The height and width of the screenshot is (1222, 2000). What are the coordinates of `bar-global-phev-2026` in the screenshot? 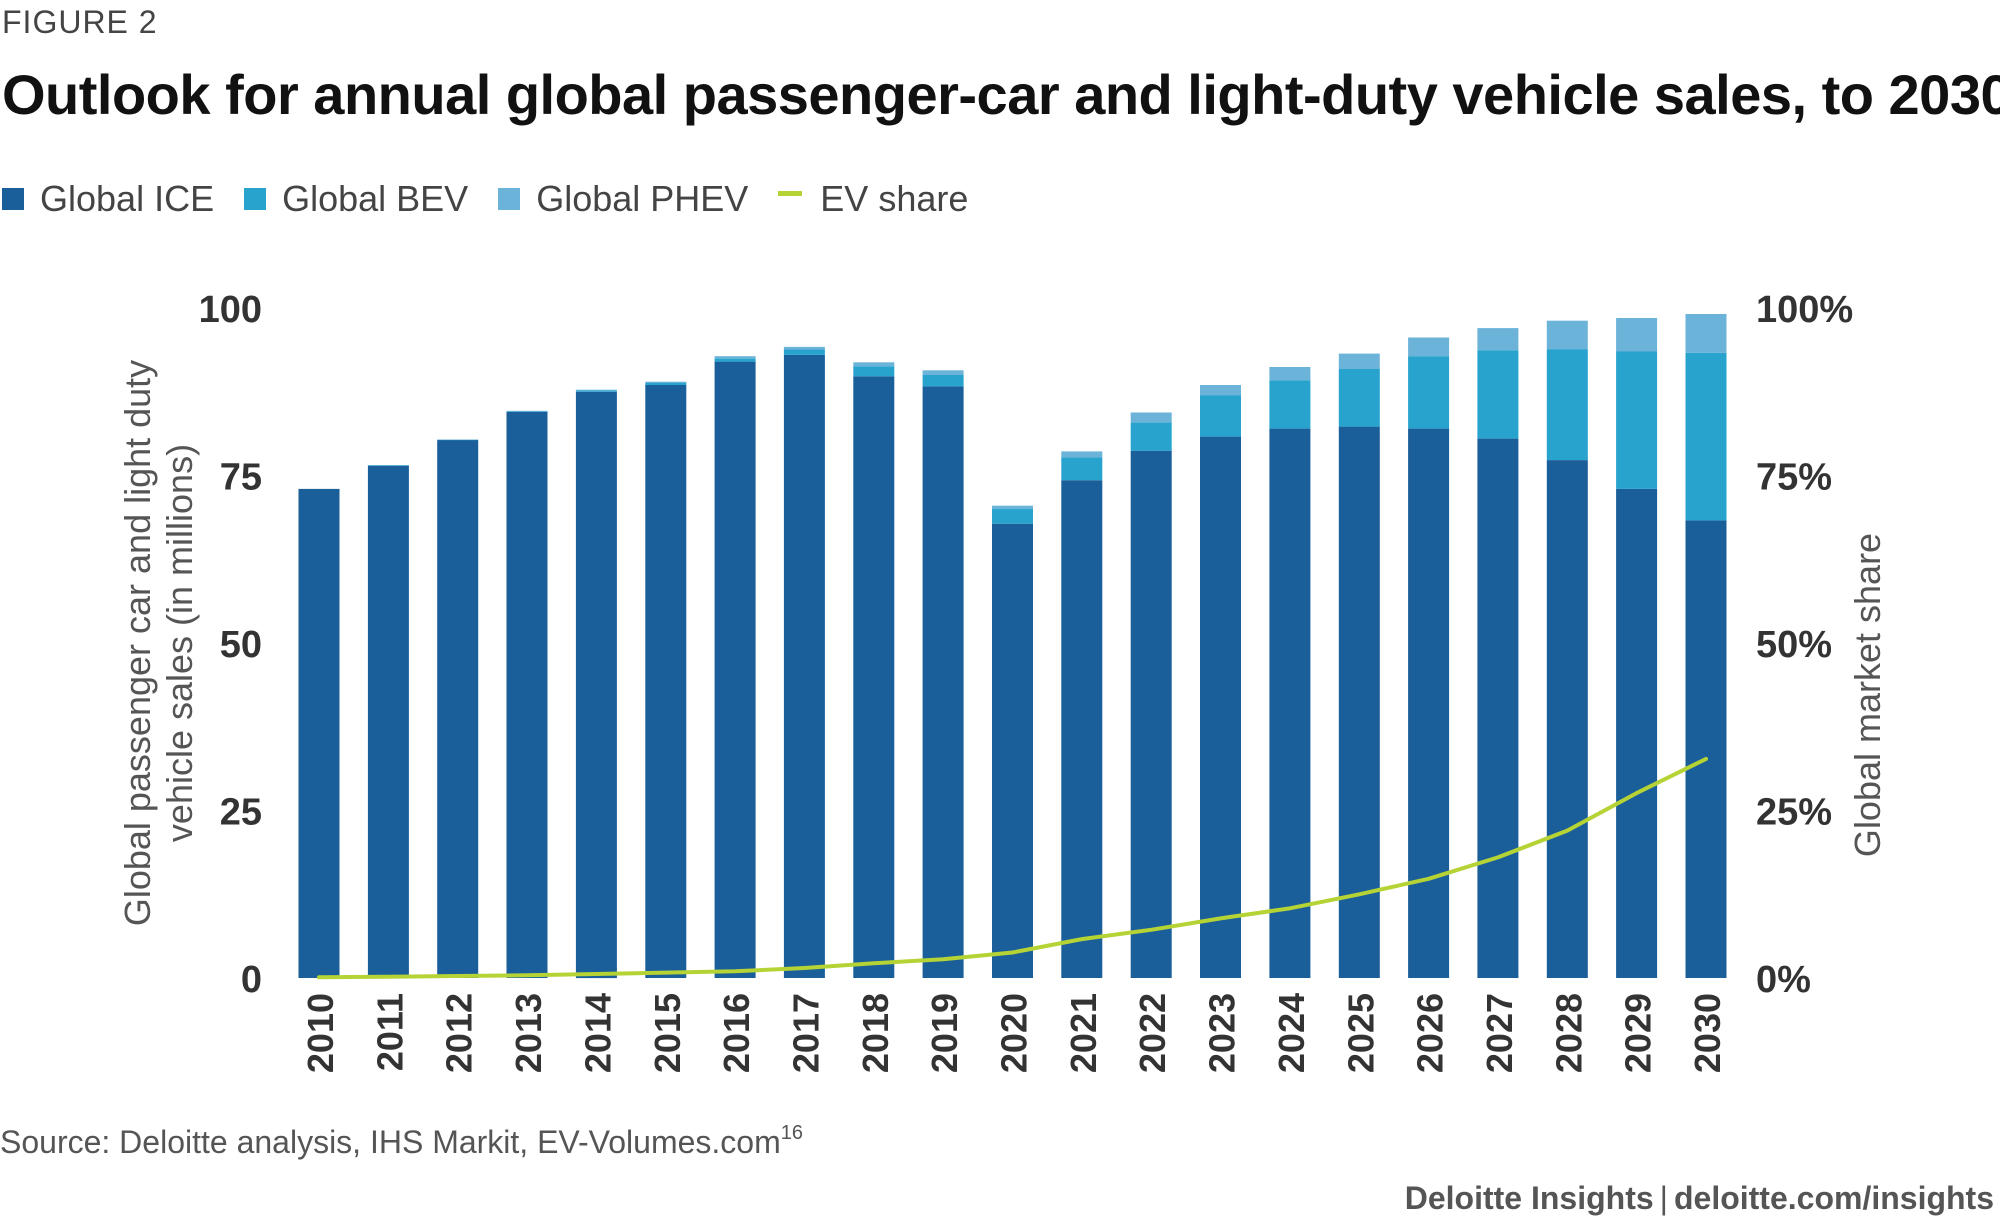 It's located at (1429, 347).